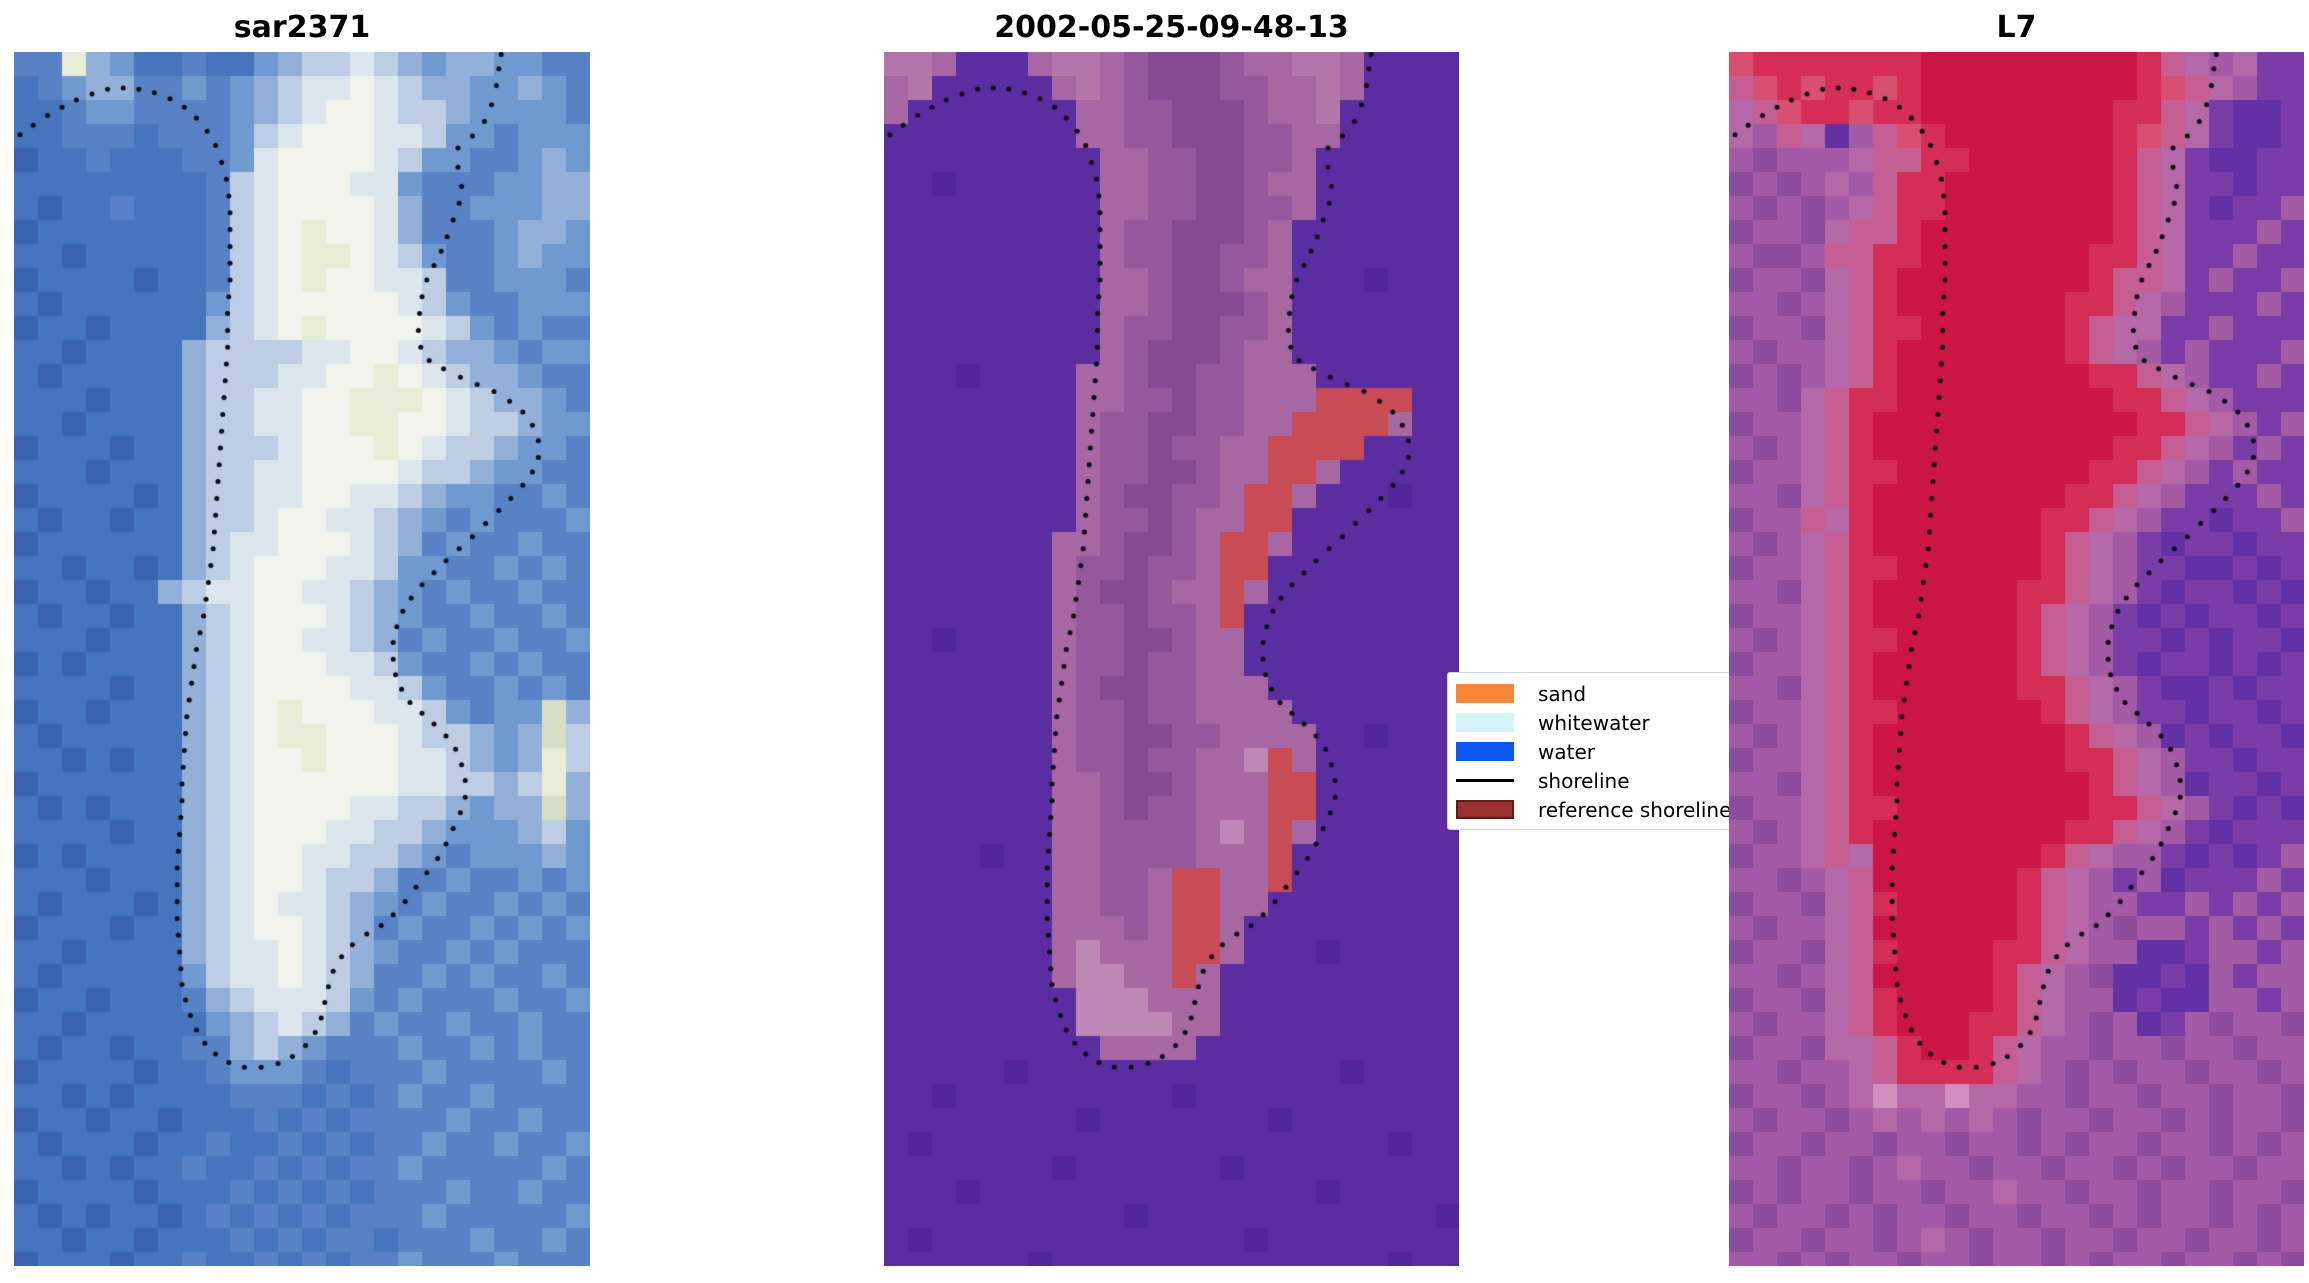  Describe the element at coordinates (1485, 722) in the screenshot. I see `whitewater-swatch-icon` at that location.